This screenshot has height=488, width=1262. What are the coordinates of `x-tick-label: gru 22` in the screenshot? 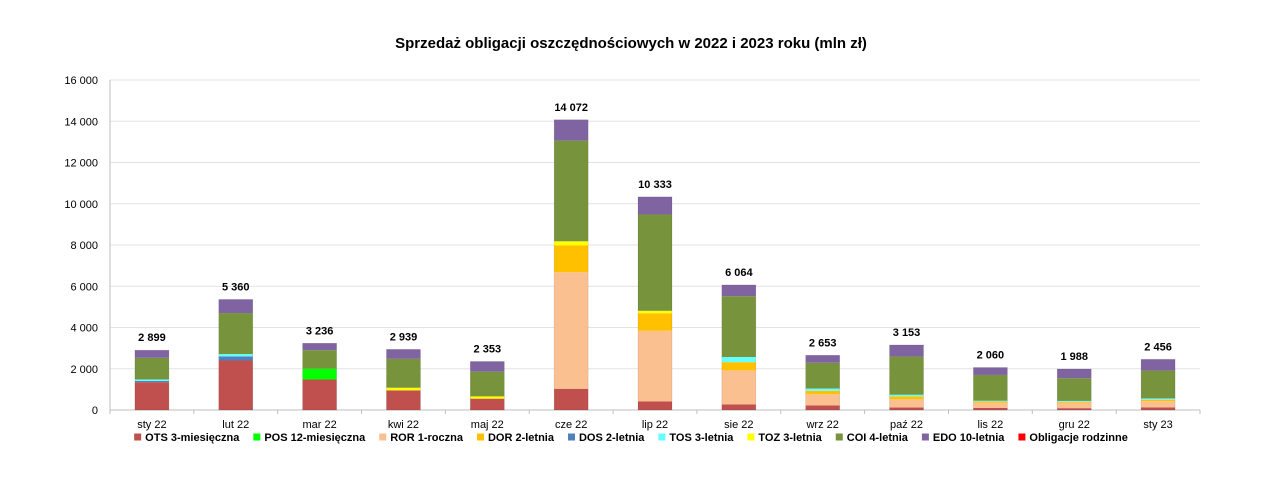 It's located at (1074, 425).